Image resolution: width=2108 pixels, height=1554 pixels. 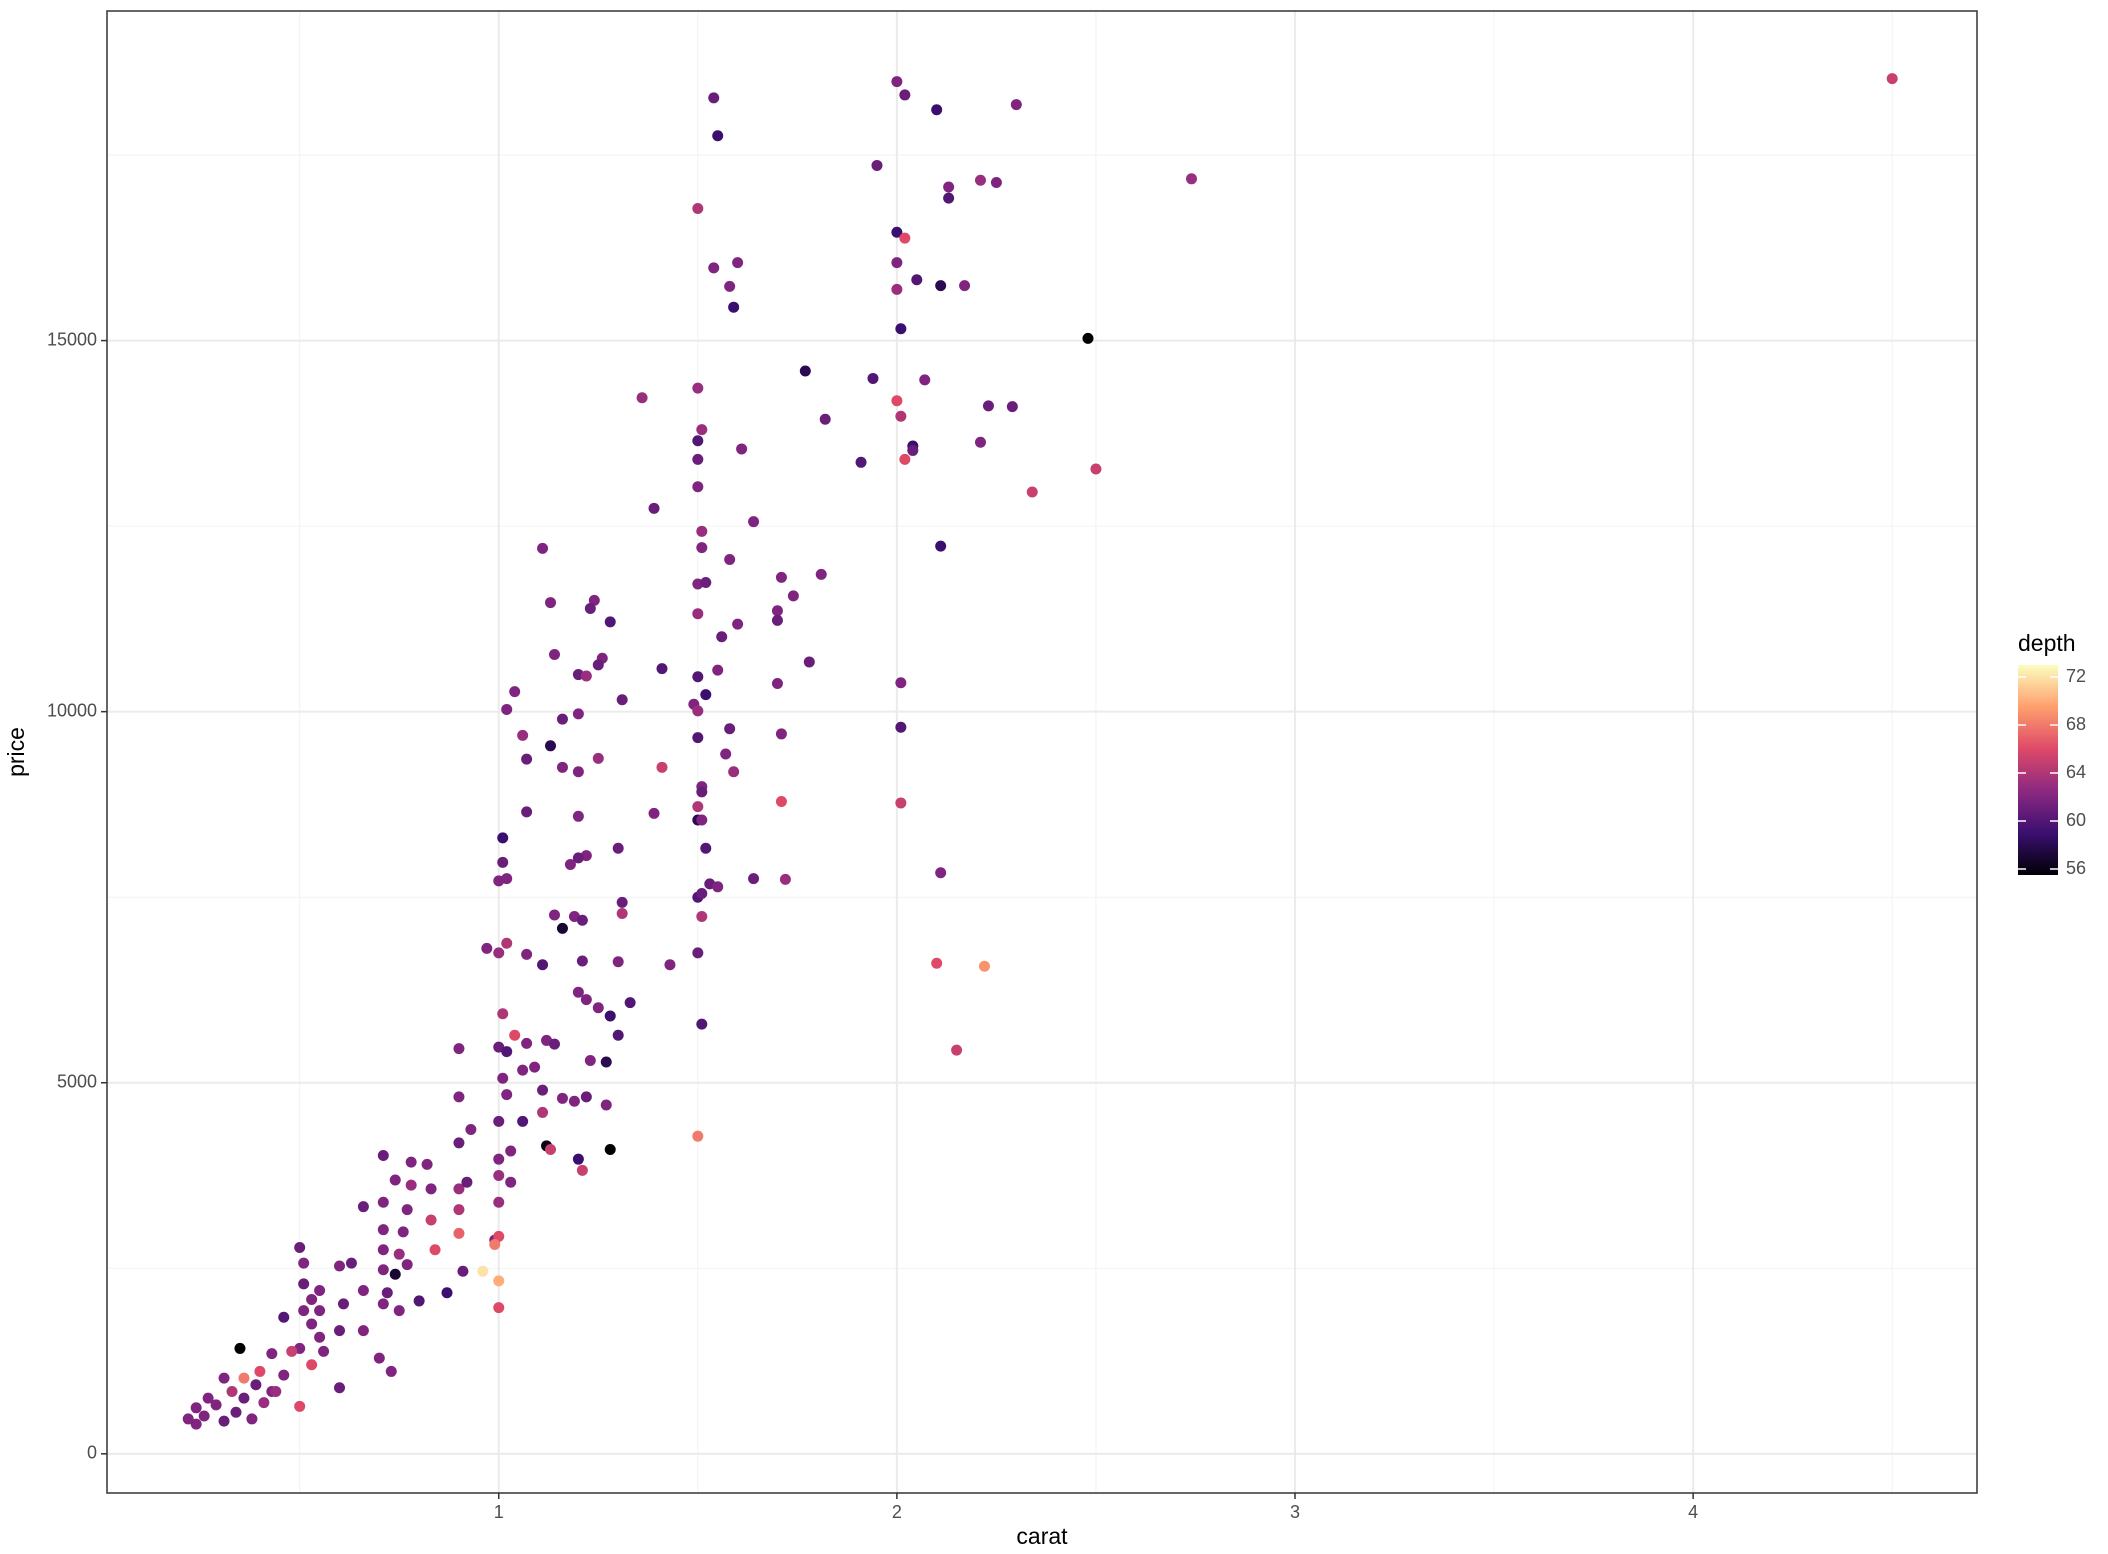 I want to click on x-tick-label: 3, so click(x=1295, y=1512).